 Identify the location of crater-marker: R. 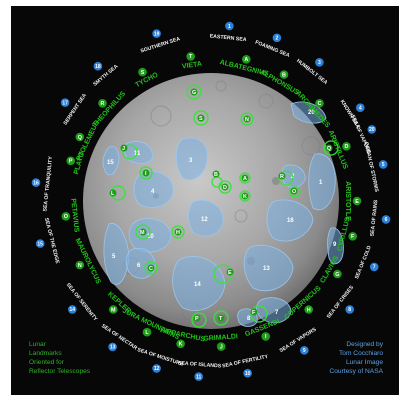
(286, 178).